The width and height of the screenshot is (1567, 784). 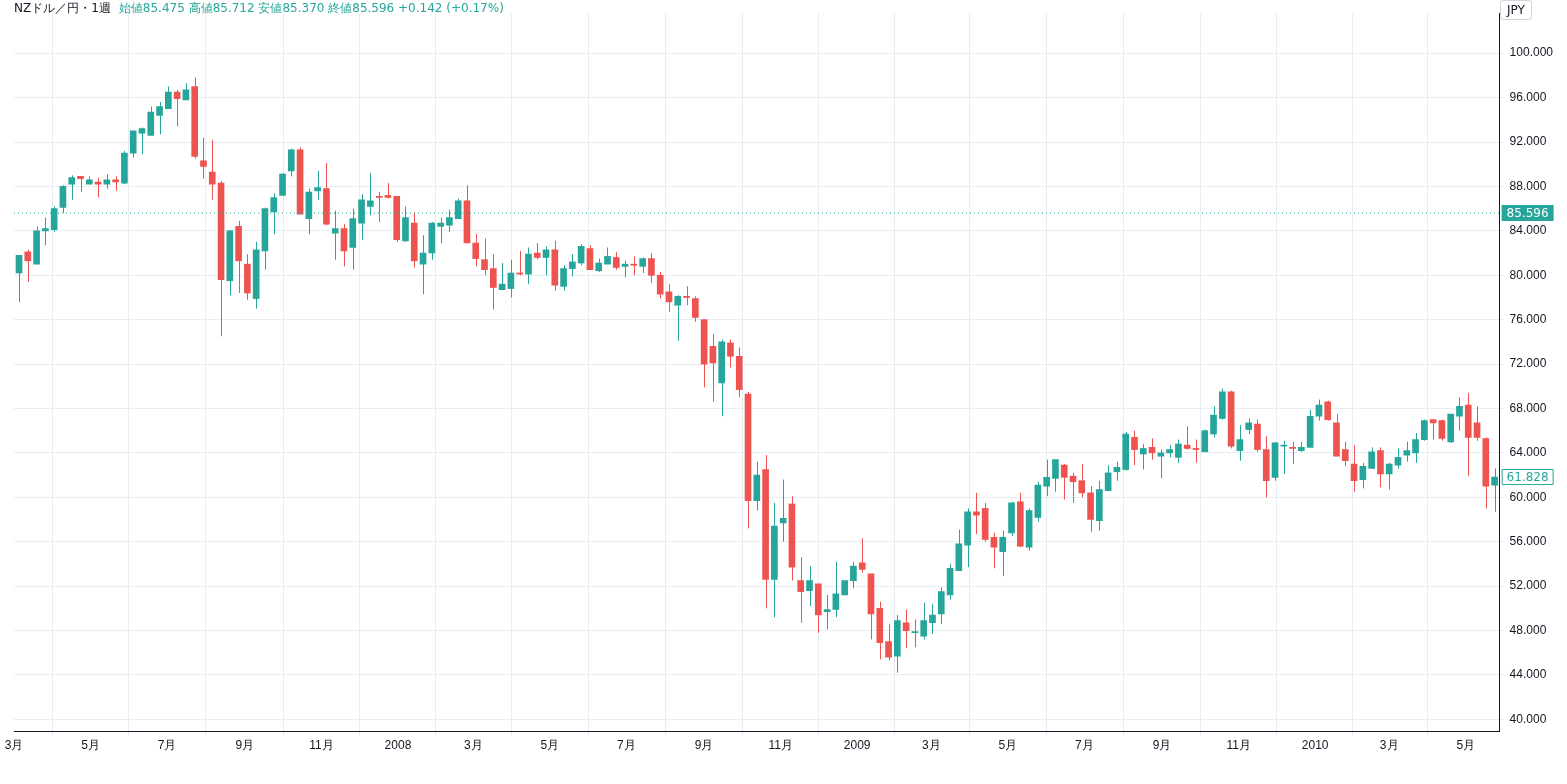 What do you see at coordinates (1528, 674) in the screenshot?
I see `y-tick-label: 44.000` at bounding box center [1528, 674].